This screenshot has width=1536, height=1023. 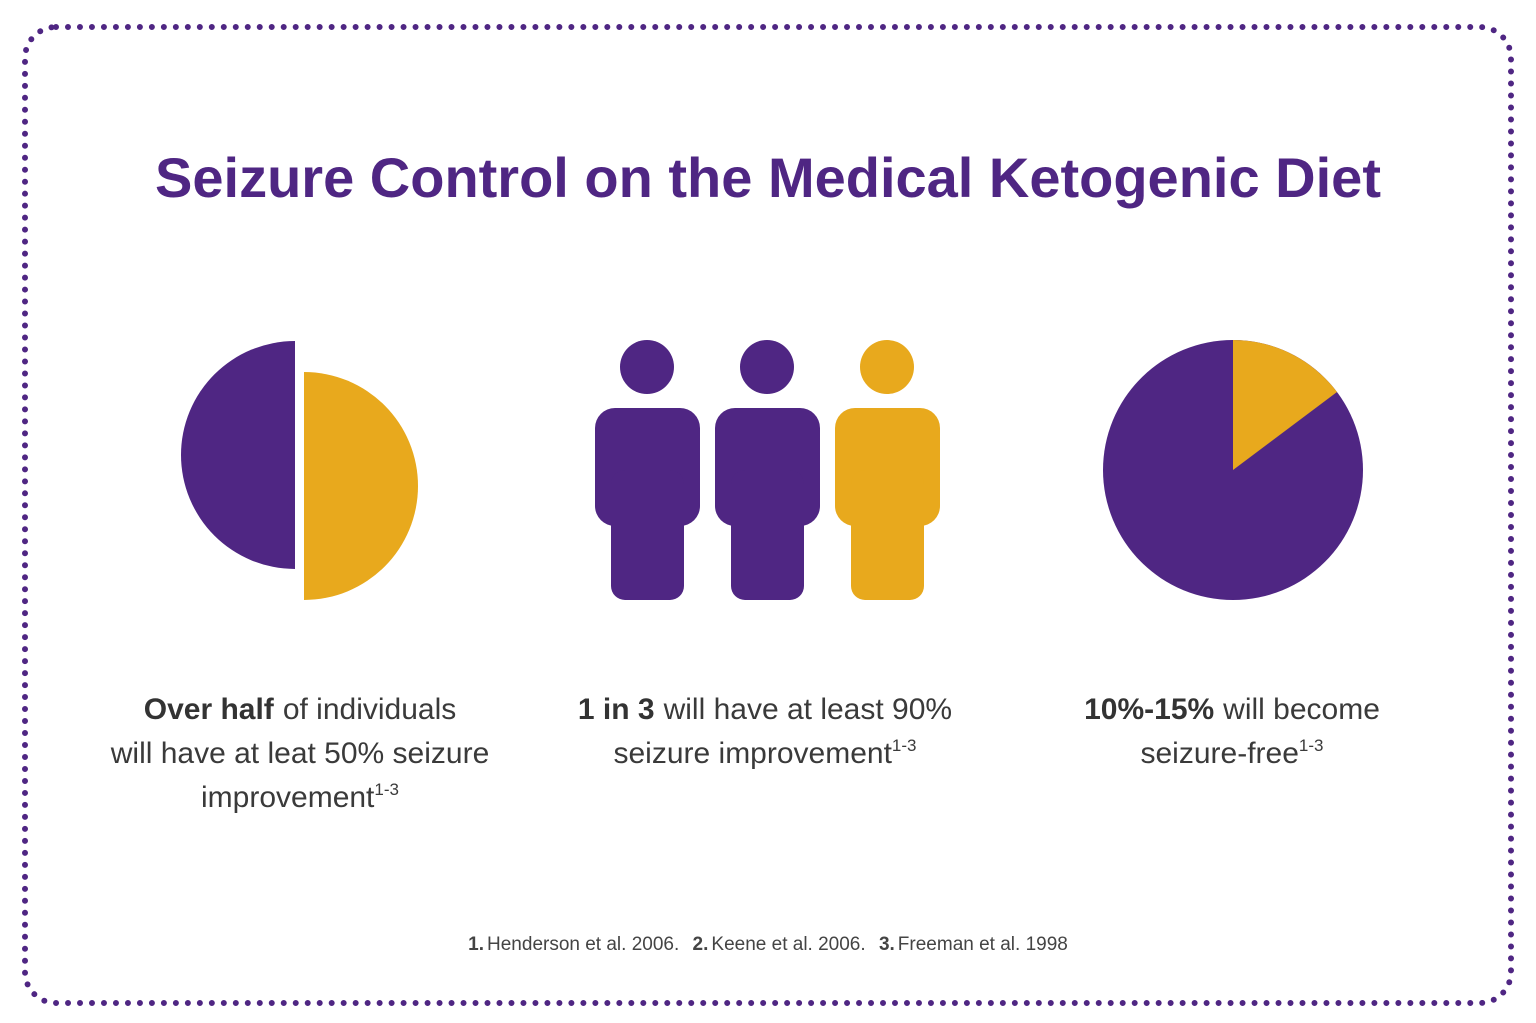 I want to click on text: seizure-free, so click(x=1219, y=753).